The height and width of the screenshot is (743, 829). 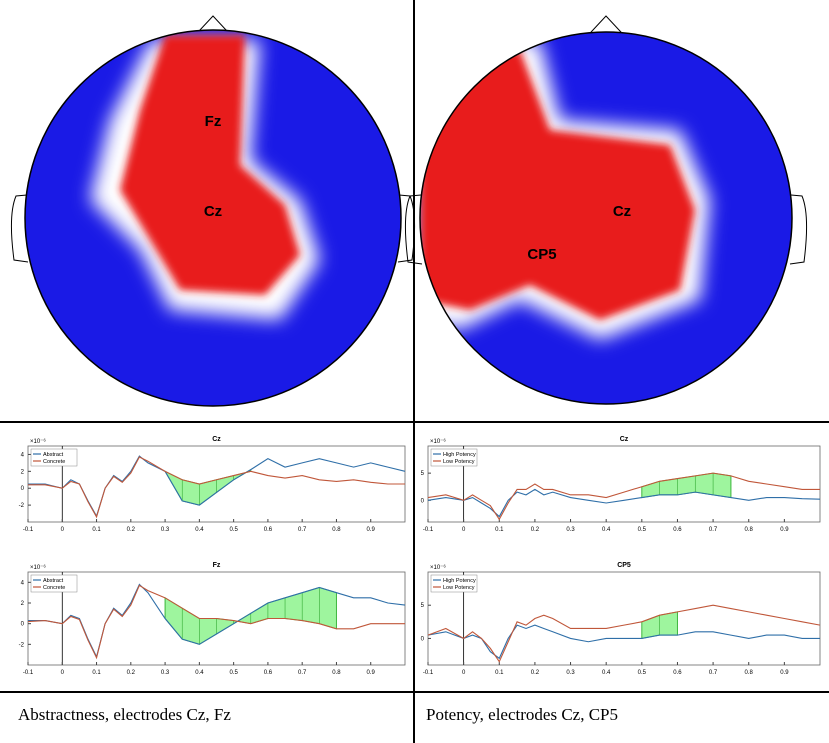 What do you see at coordinates (213, 121) in the screenshot?
I see `electrode-label: Fz` at bounding box center [213, 121].